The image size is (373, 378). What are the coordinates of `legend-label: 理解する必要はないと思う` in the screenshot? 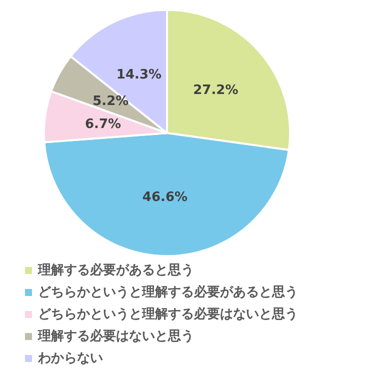 It's located at (115, 336).